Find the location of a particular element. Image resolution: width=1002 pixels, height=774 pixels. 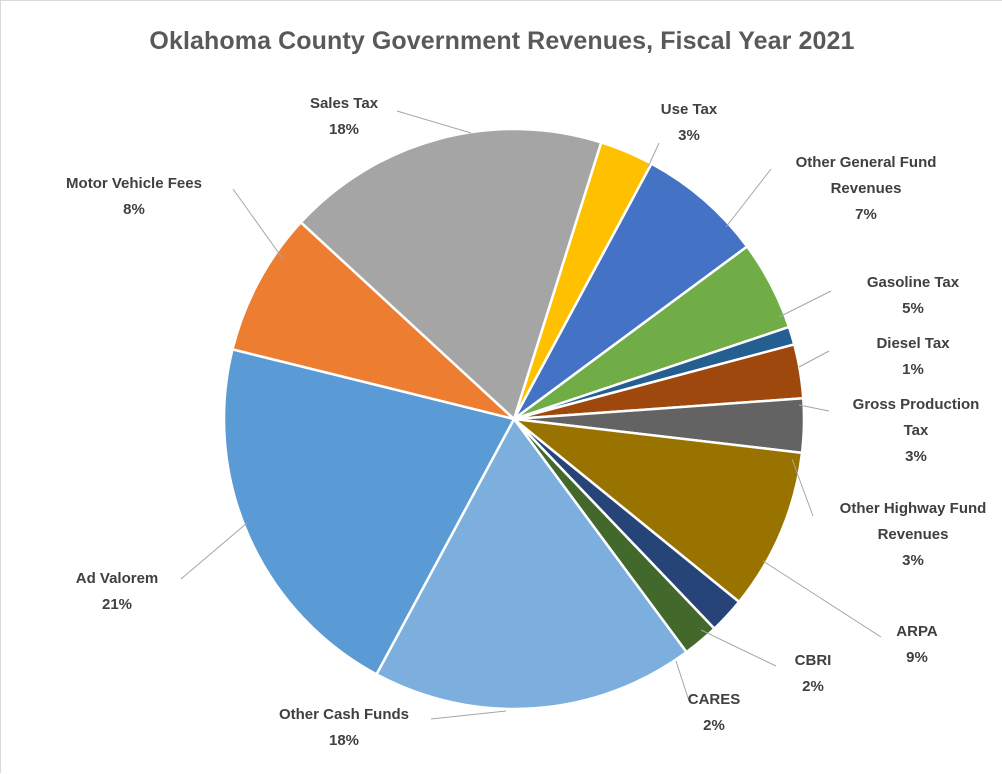

leader-line-gross-production-tax is located at coordinates (814, 408).